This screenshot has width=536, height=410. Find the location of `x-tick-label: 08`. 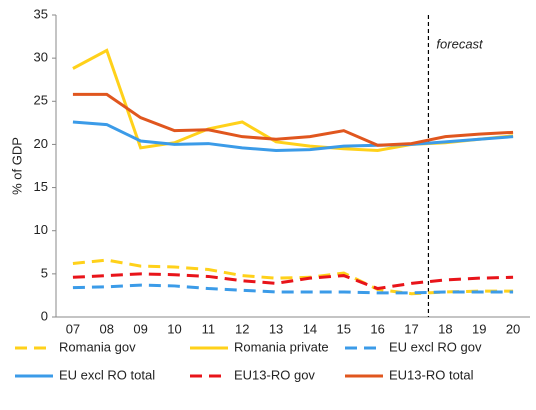

x-tick-label: 08 is located at coordinates (107, 328).